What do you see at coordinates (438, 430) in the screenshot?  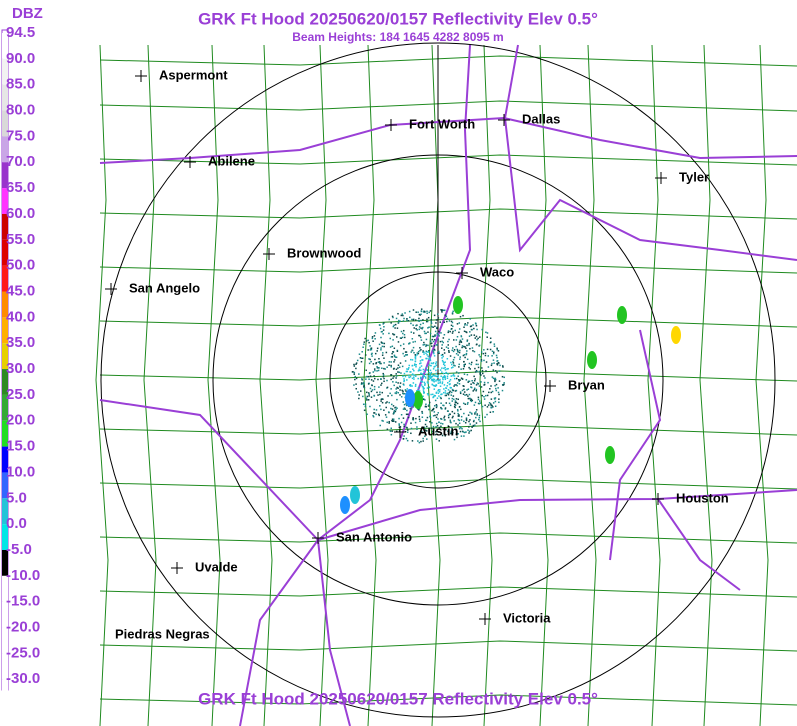 I see `city-label: Austin` at bounding box center [438, 430].